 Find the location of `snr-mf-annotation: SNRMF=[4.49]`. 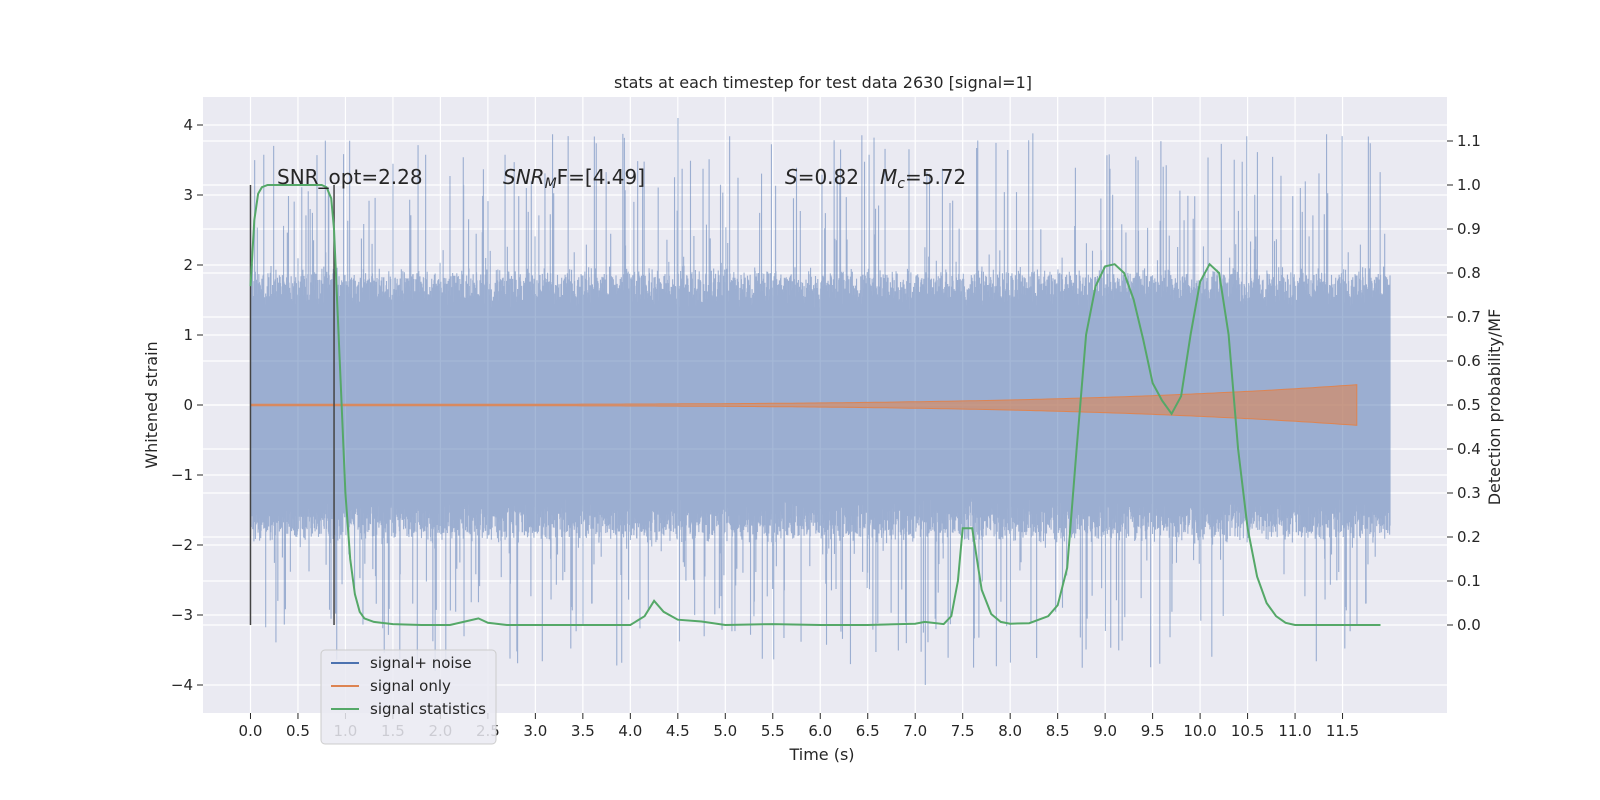

snr-mf-annotation: SNRMF=[4.49] is located at coordinates (574, 178).